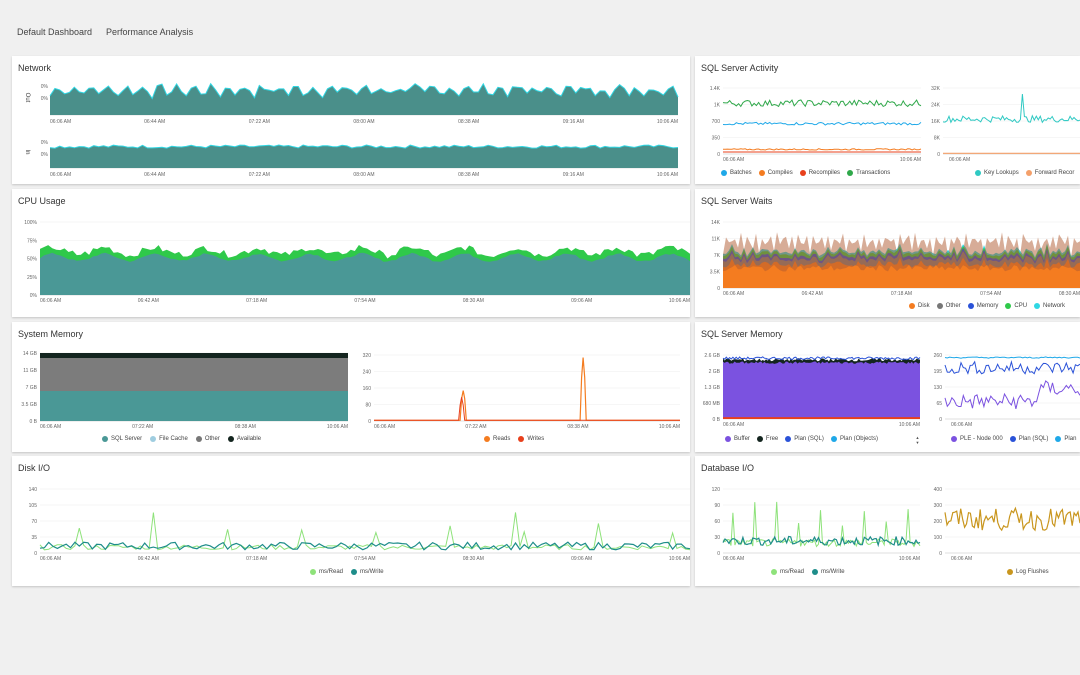  Describe the element at coordinates (169, 439) in the screenshot. I see `legend-item: File Cache` at that location.